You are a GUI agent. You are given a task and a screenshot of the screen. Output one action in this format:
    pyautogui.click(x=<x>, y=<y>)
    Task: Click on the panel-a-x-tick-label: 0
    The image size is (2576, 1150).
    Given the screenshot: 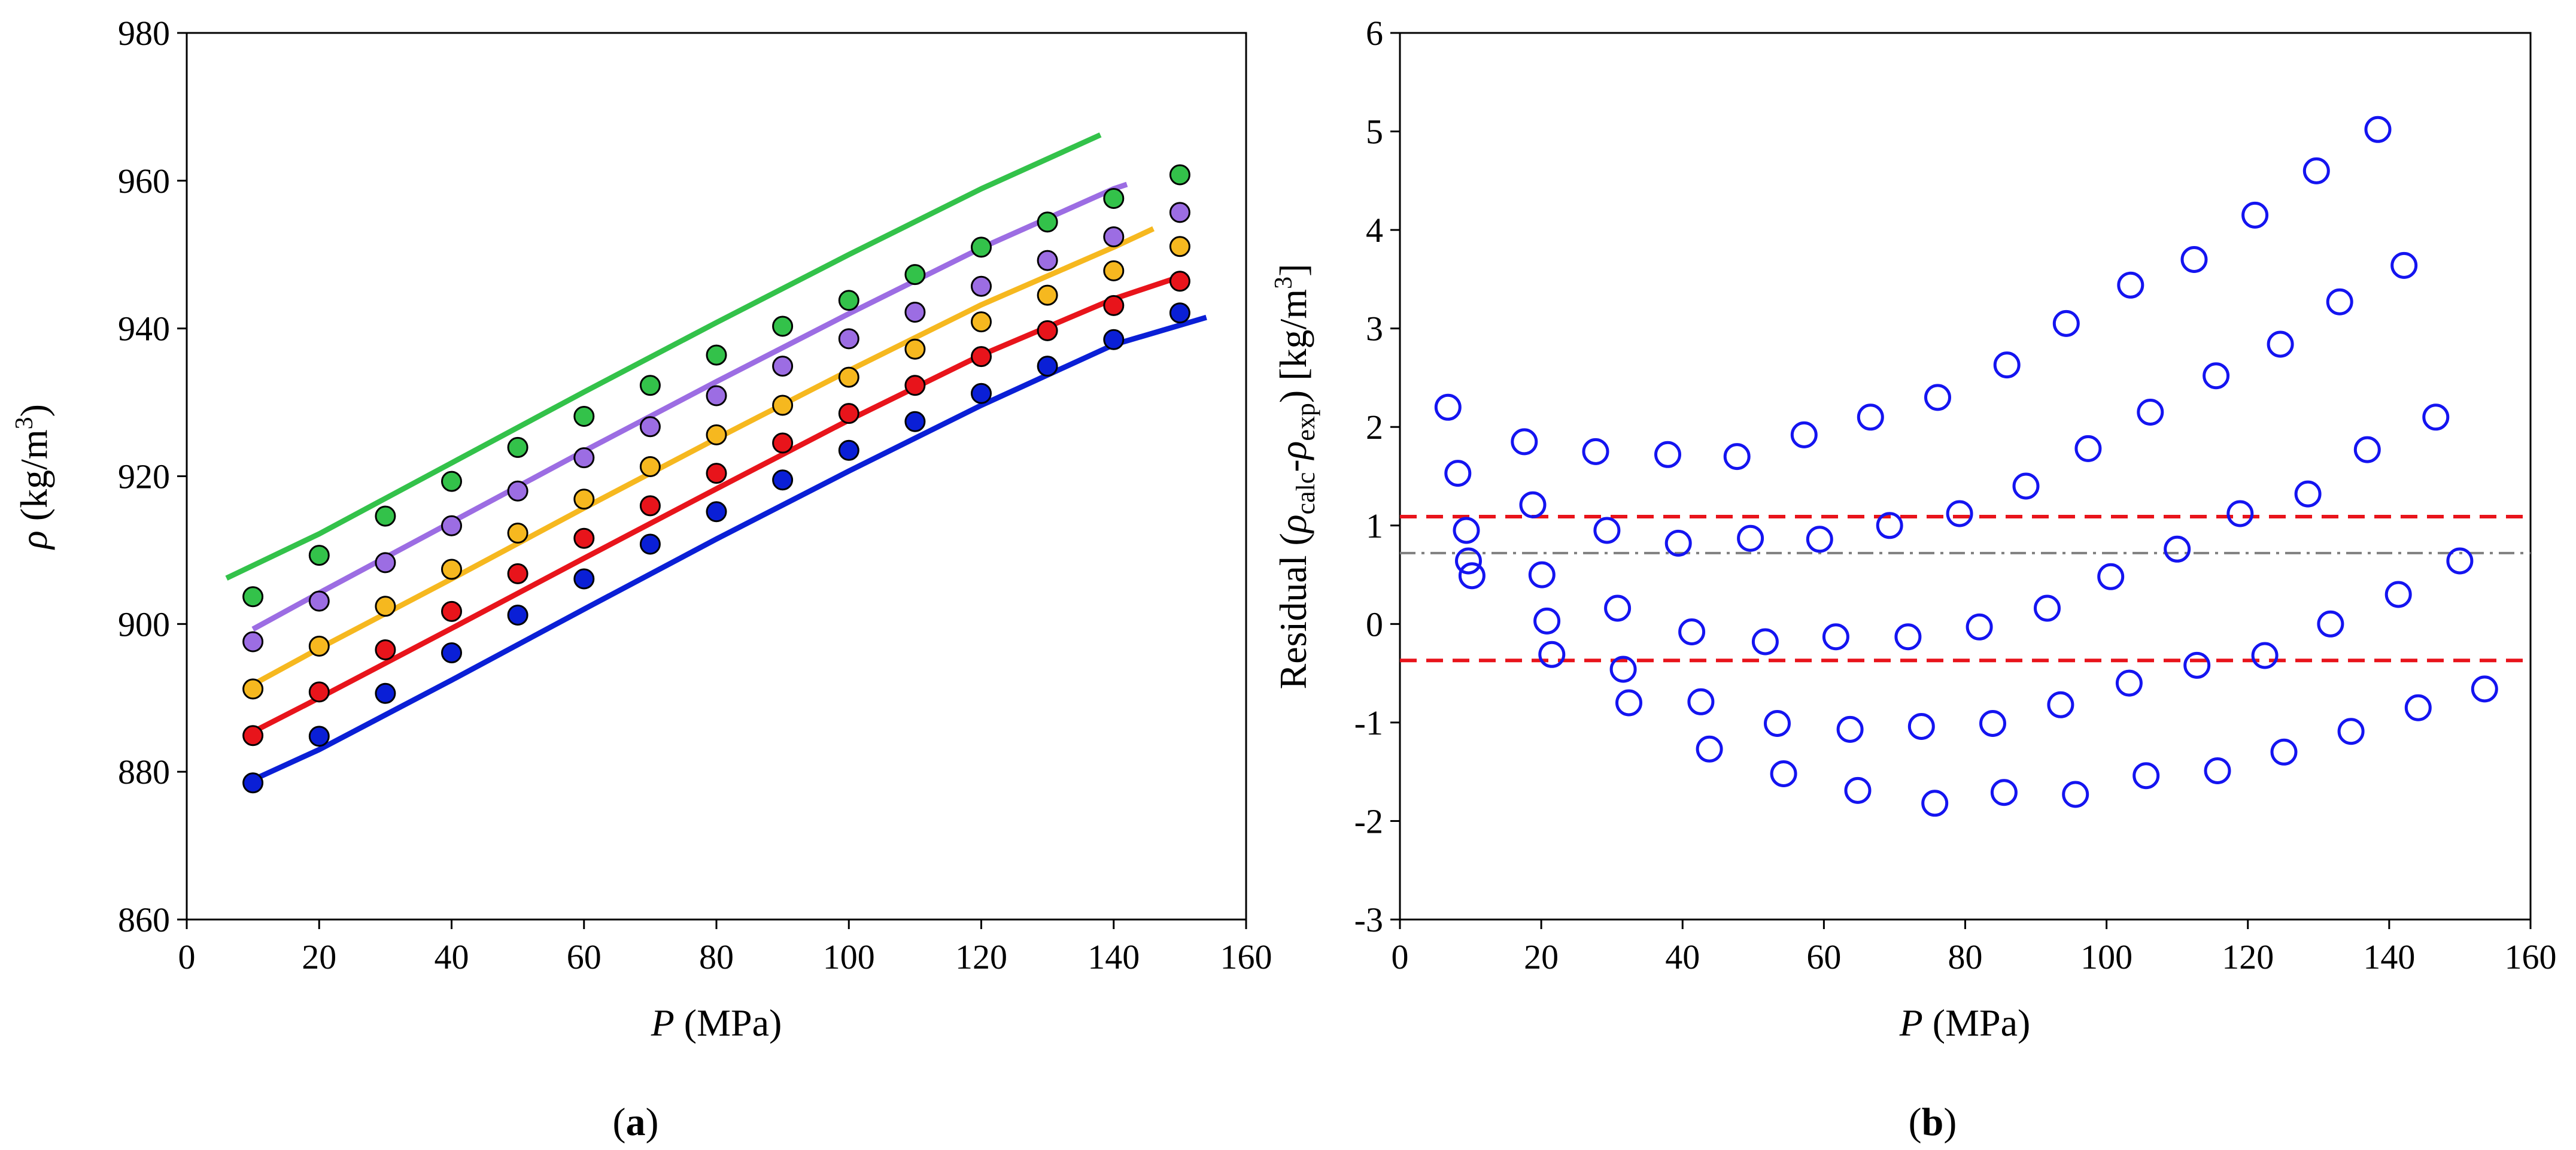 What is the action you would take?
    pyautogui.click(x=187, y=956)
    